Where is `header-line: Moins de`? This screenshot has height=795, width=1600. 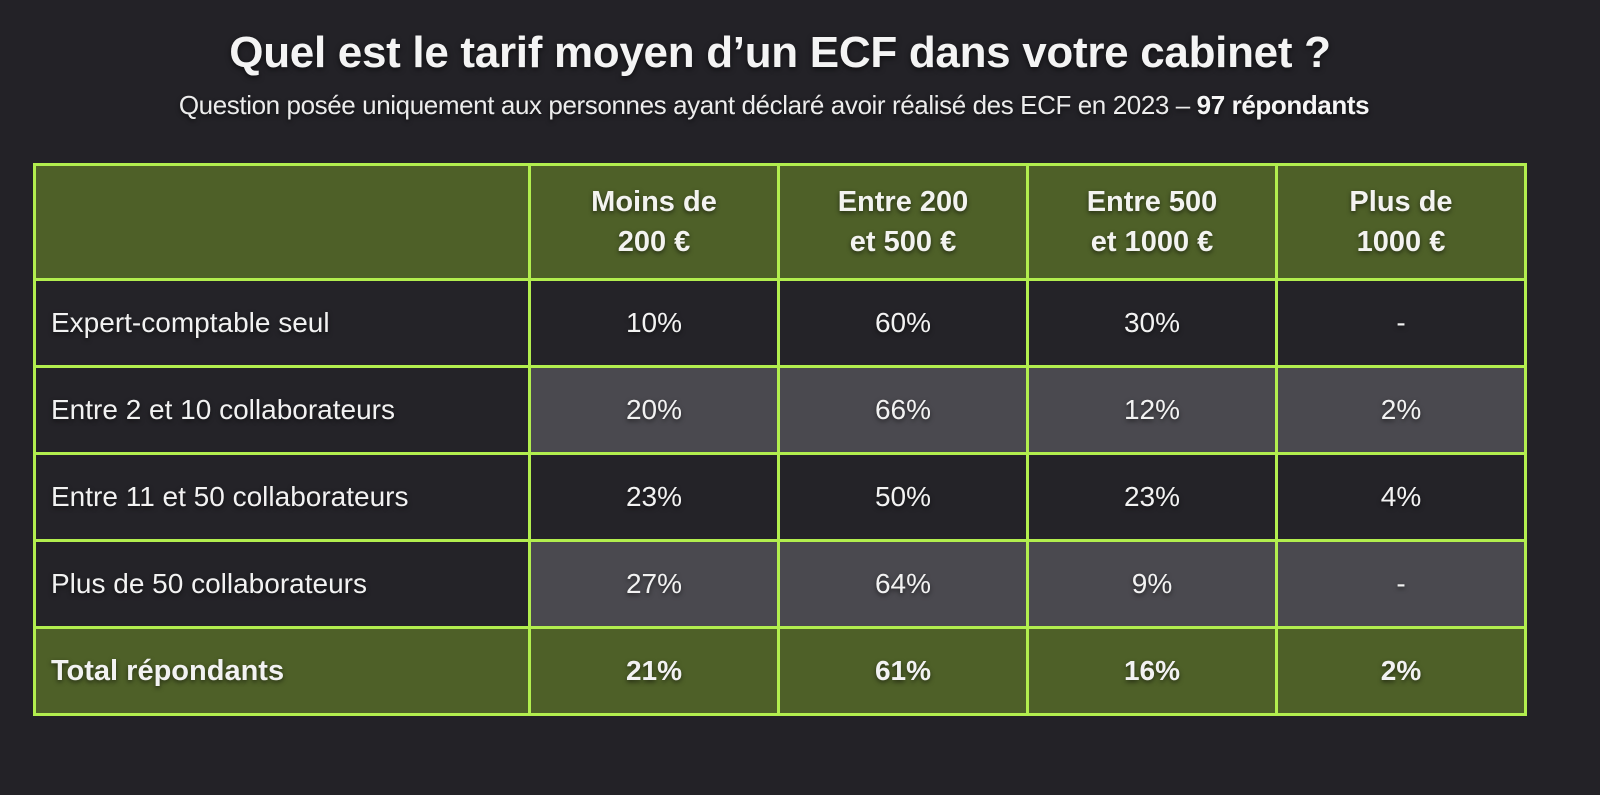 header-line: Moins de is located at coordinates (654, 202).